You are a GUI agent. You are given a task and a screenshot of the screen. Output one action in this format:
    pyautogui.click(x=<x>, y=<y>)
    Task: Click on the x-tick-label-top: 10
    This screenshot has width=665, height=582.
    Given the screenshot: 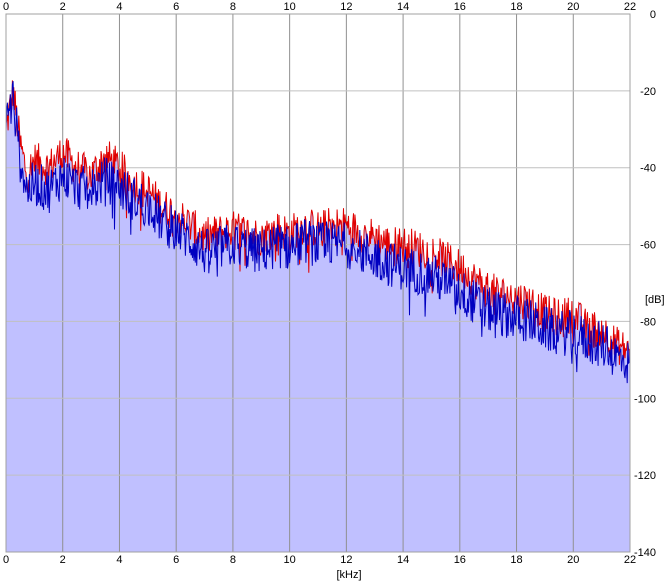 What is the action you would take?
    pyautogui.click(x=290, y=7)
    